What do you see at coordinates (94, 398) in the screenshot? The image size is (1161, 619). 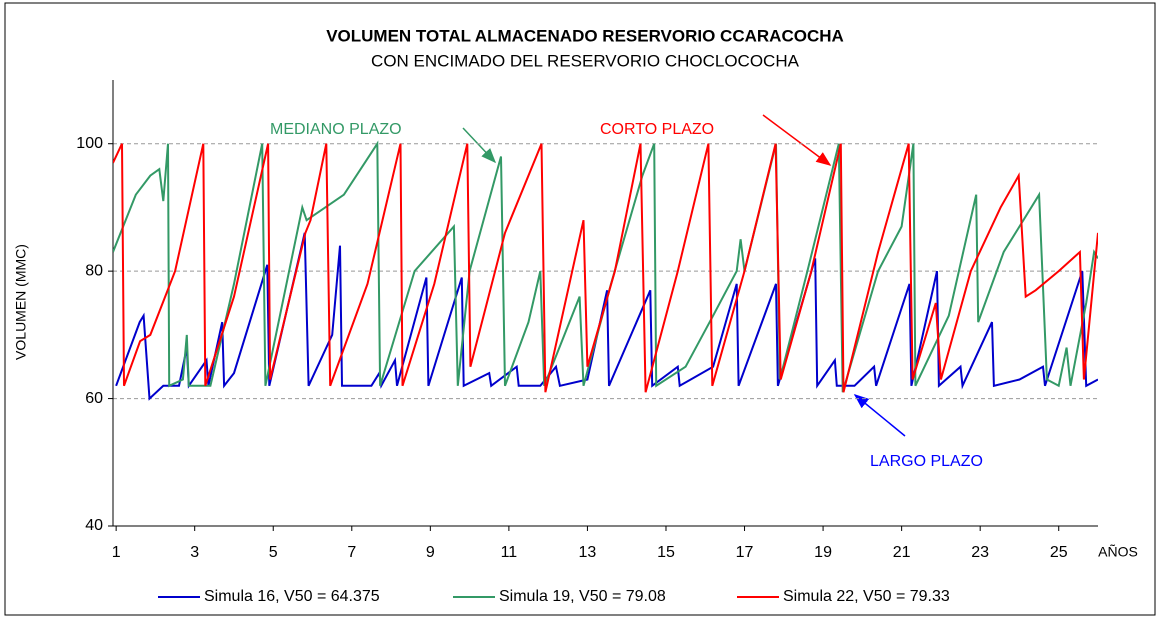 I see `y-tick-label: 60` at bounding box center [94, 398].